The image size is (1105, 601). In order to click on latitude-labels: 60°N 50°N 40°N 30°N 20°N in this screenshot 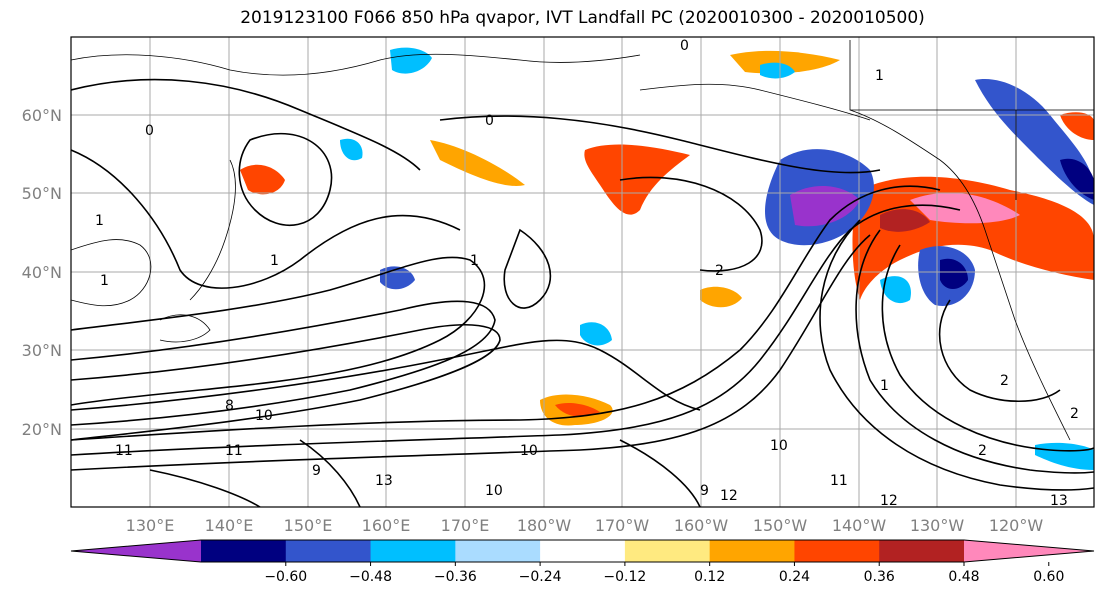, I will do `click(42, 272)`.